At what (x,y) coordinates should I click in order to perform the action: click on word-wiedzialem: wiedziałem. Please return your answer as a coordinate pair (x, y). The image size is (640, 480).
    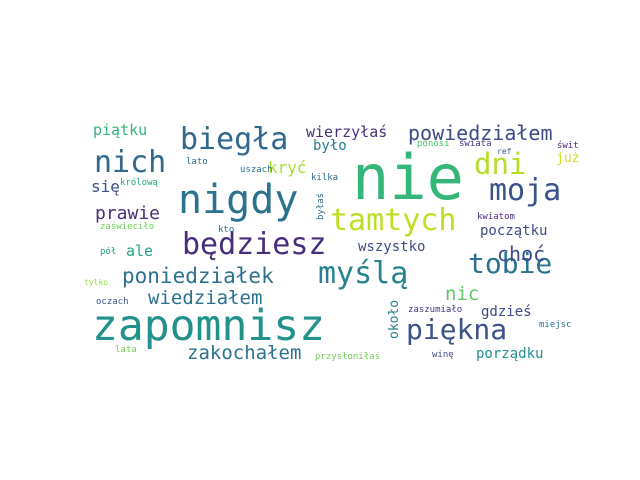
    Looking at the image, I should click on (205, 298).